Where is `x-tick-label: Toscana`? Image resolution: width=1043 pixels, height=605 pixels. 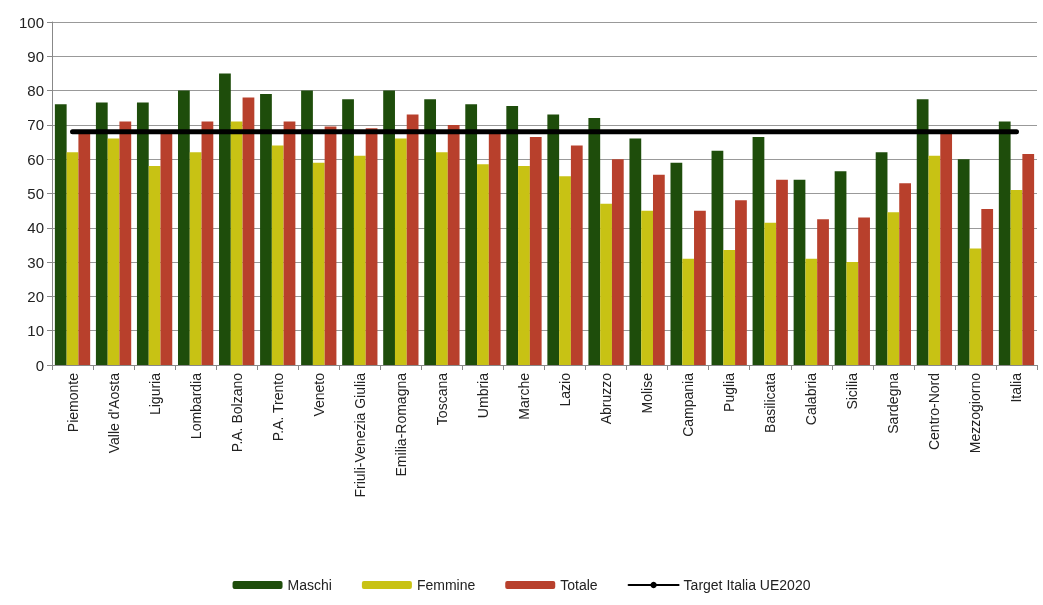
x-tick-label: Toscana is located at coordinates (441, 399).